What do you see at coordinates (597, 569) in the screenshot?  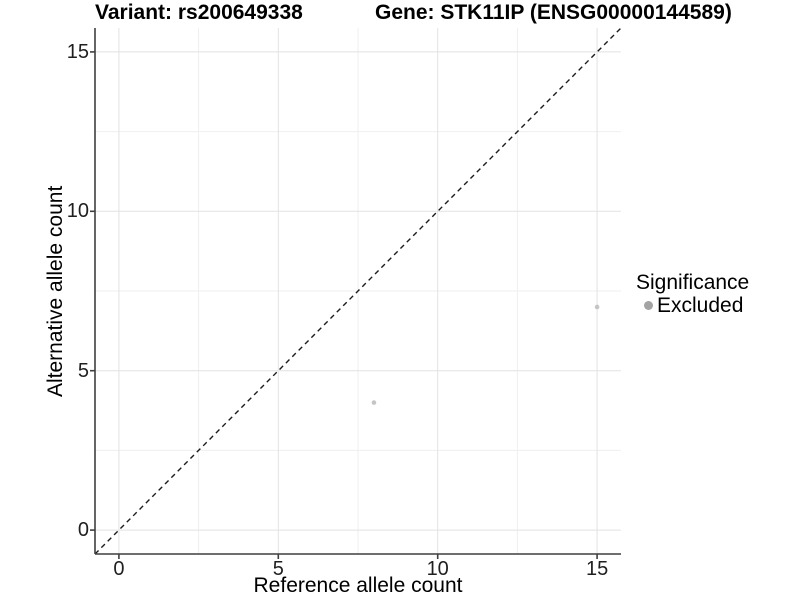 I see `x-tick-label: 15` at bounding box center [597, 569].